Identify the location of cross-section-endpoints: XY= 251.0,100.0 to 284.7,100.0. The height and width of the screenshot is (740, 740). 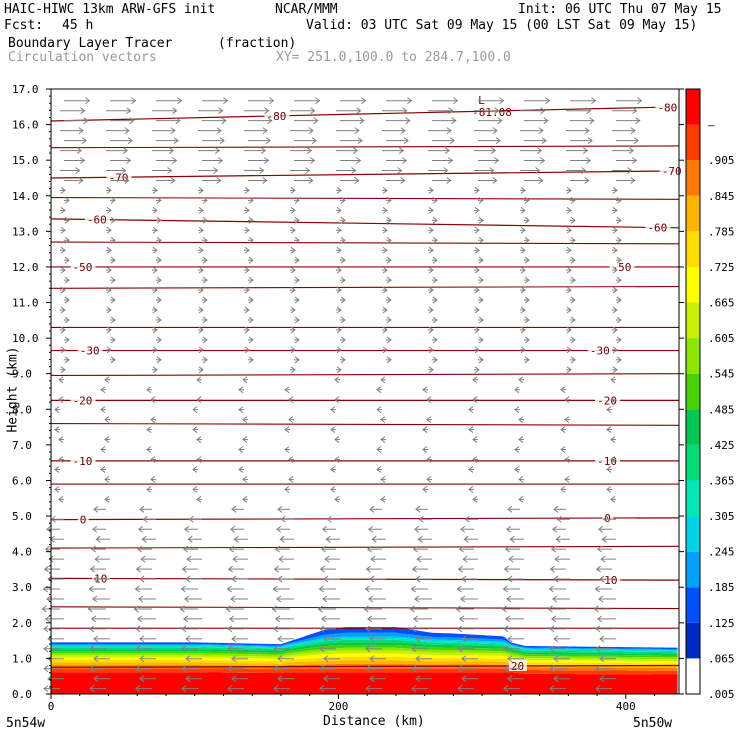
(393, 57).